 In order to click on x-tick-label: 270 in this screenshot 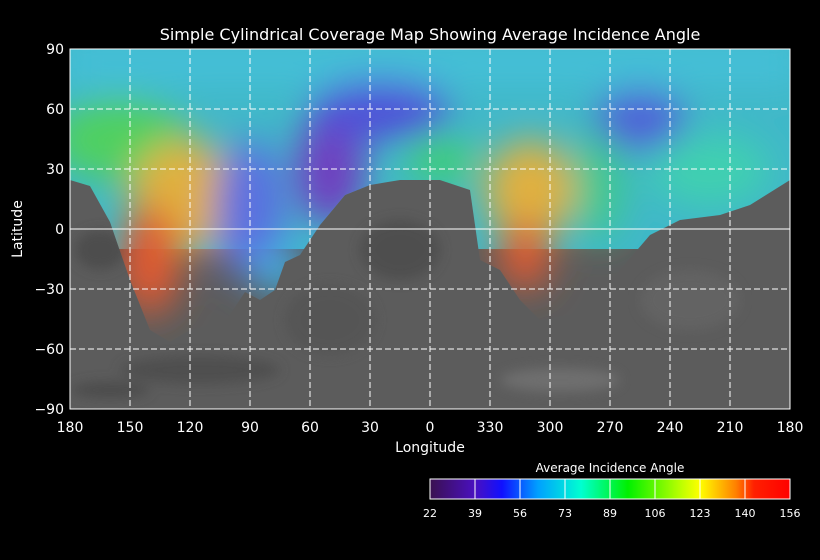, I will do `click(610, 428)`.